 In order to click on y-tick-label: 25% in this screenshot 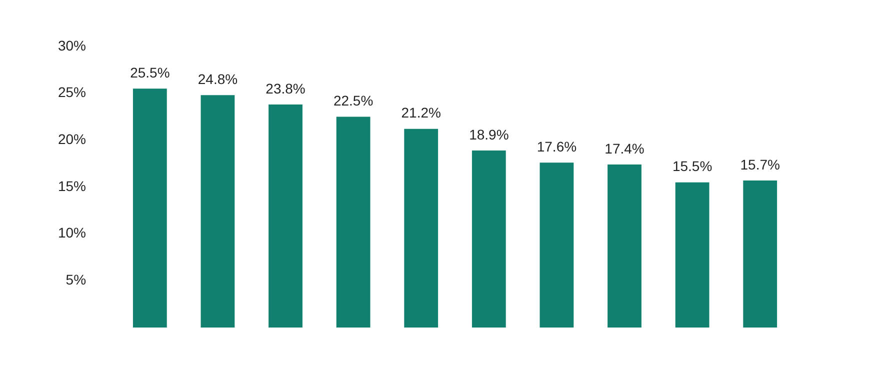, I will do `click(72, 92)`.